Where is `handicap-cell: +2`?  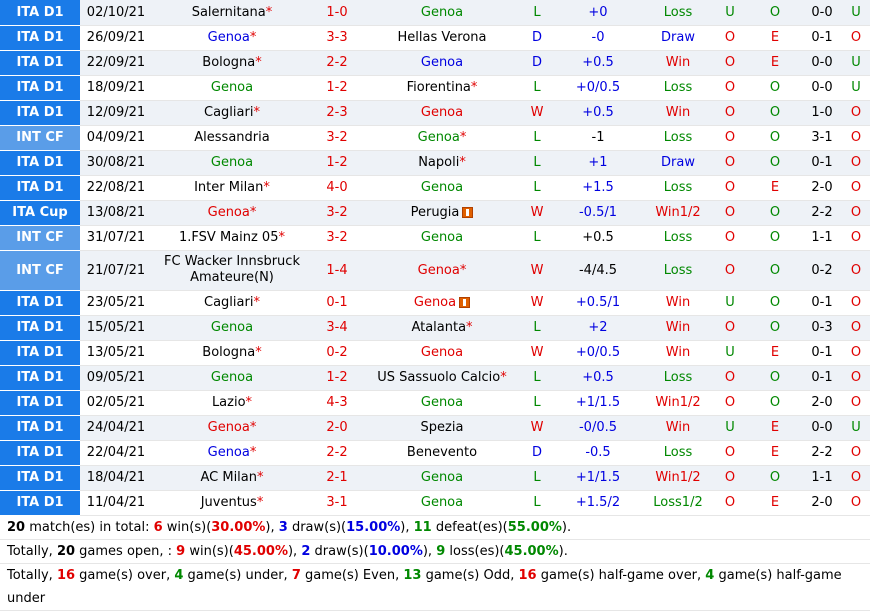 handicap-cell: +2 is located at coordinates (598, 328).